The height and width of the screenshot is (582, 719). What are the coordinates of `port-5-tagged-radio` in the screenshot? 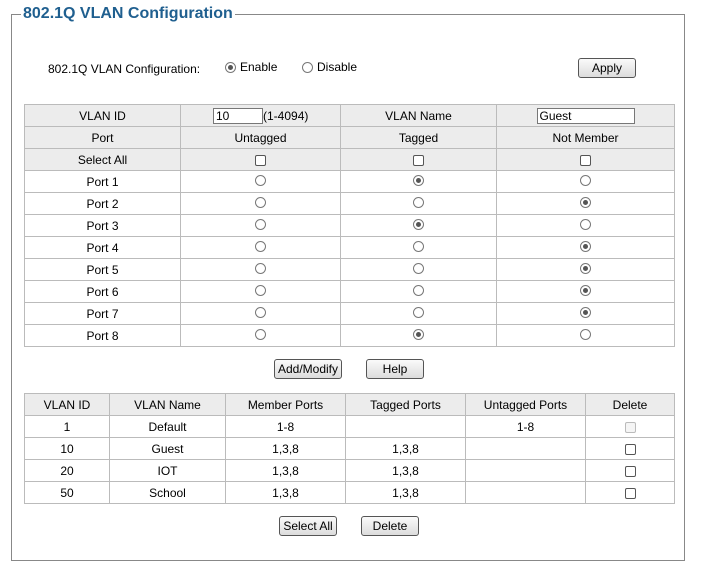 It's located at (418, 268).